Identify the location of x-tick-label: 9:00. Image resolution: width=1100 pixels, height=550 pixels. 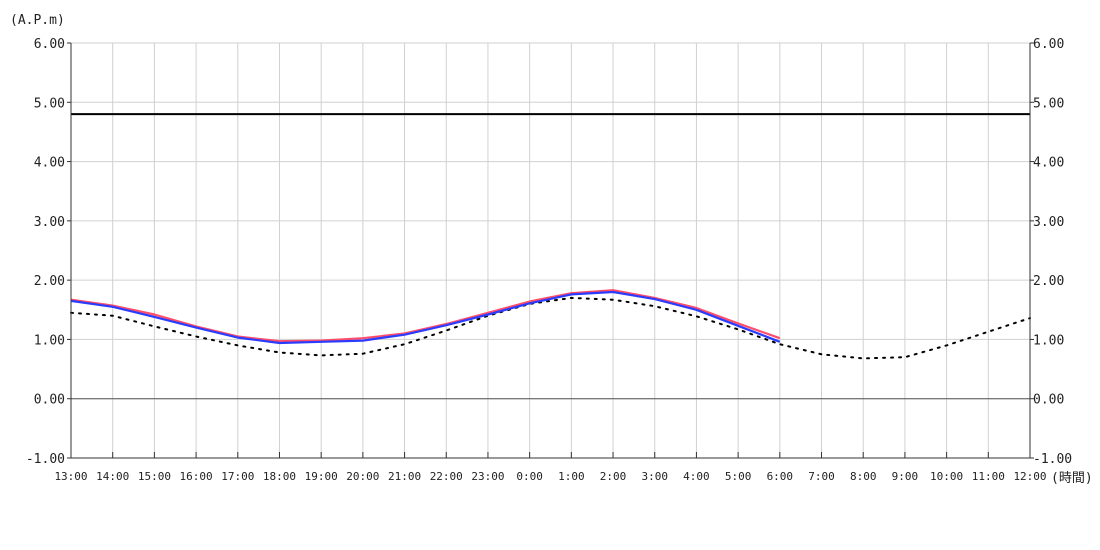
(905, 476).